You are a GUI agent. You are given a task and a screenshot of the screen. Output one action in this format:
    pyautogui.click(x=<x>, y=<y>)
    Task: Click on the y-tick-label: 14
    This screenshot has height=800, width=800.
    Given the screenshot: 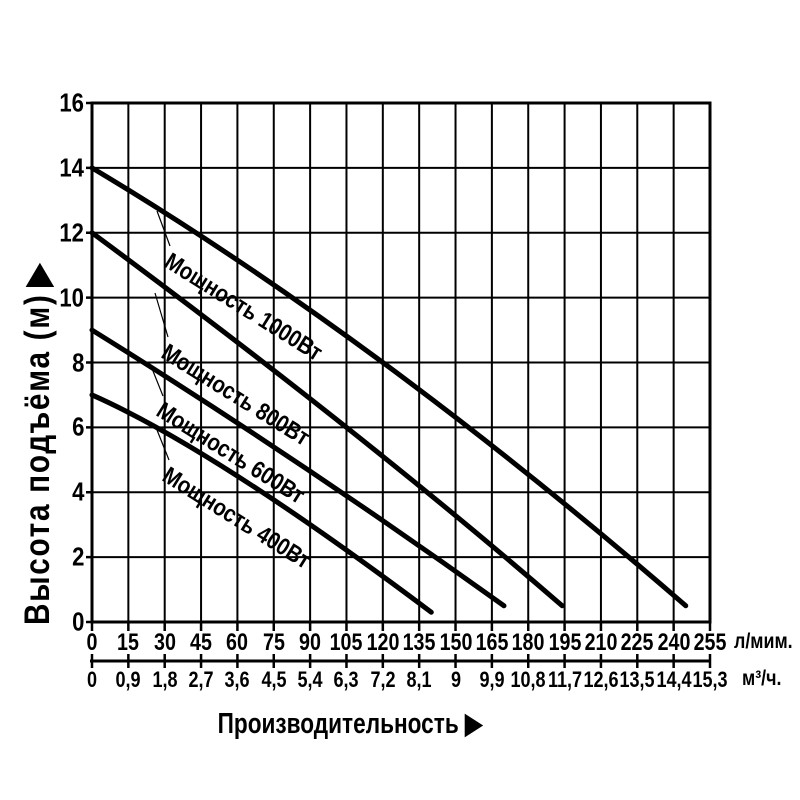 What is the action you would take?
    pyautogui.click(x=71, y=167)
    